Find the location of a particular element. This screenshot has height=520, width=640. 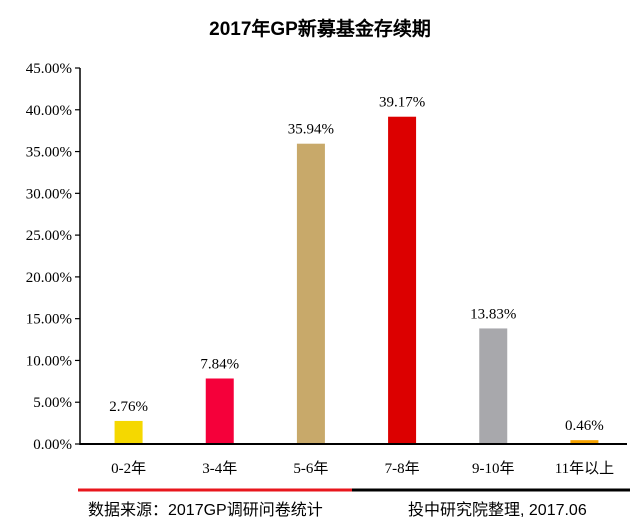

x-tick-label: 9-10年 is located at coordinates (493, 468).